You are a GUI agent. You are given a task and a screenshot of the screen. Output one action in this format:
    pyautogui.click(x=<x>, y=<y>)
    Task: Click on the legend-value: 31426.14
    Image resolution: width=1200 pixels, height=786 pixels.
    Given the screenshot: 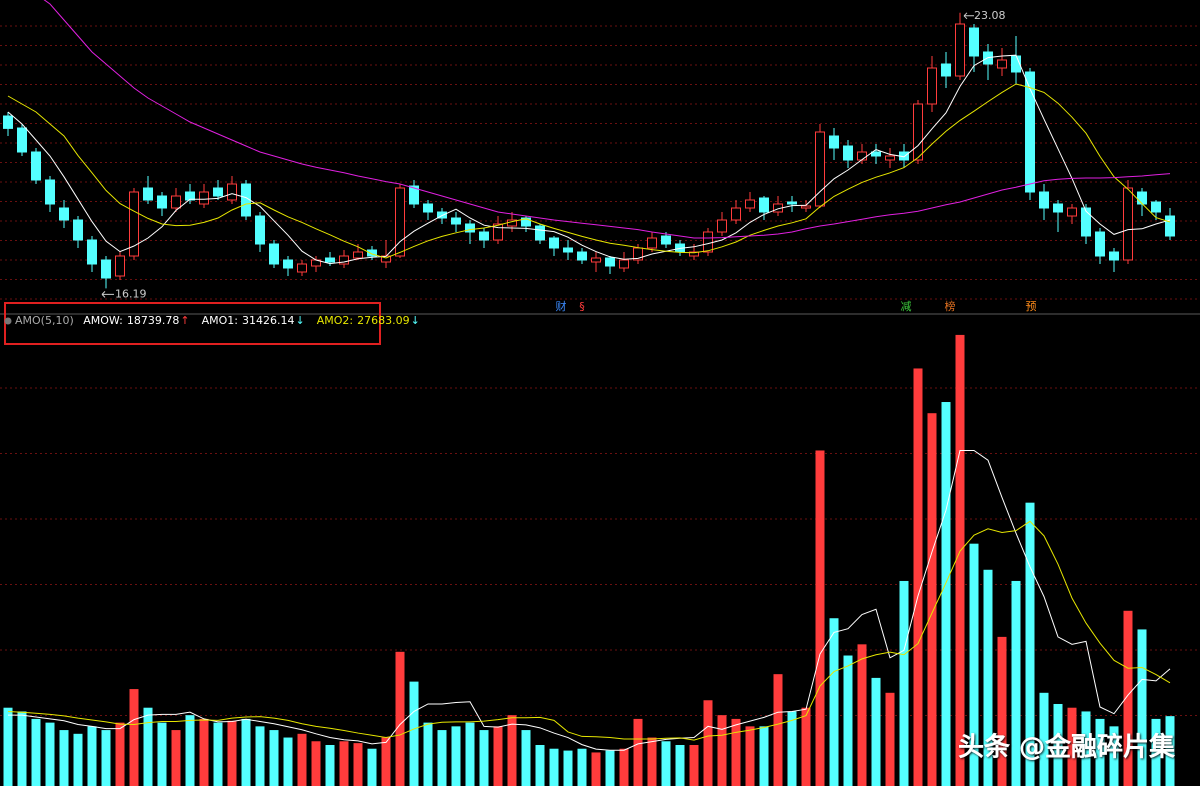 What is the action you would take?
    pyautogui.click(x=268, y=320)
    